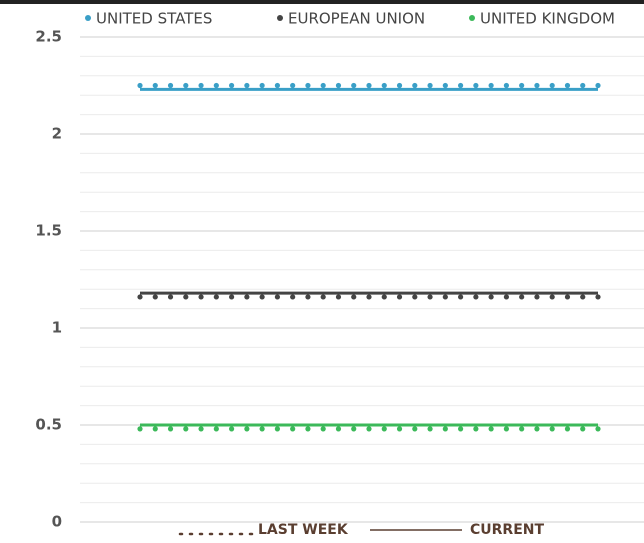 This screenshot has width=644, height=543. I want to click on y-tick-label: 1.5, so click(48, 231).